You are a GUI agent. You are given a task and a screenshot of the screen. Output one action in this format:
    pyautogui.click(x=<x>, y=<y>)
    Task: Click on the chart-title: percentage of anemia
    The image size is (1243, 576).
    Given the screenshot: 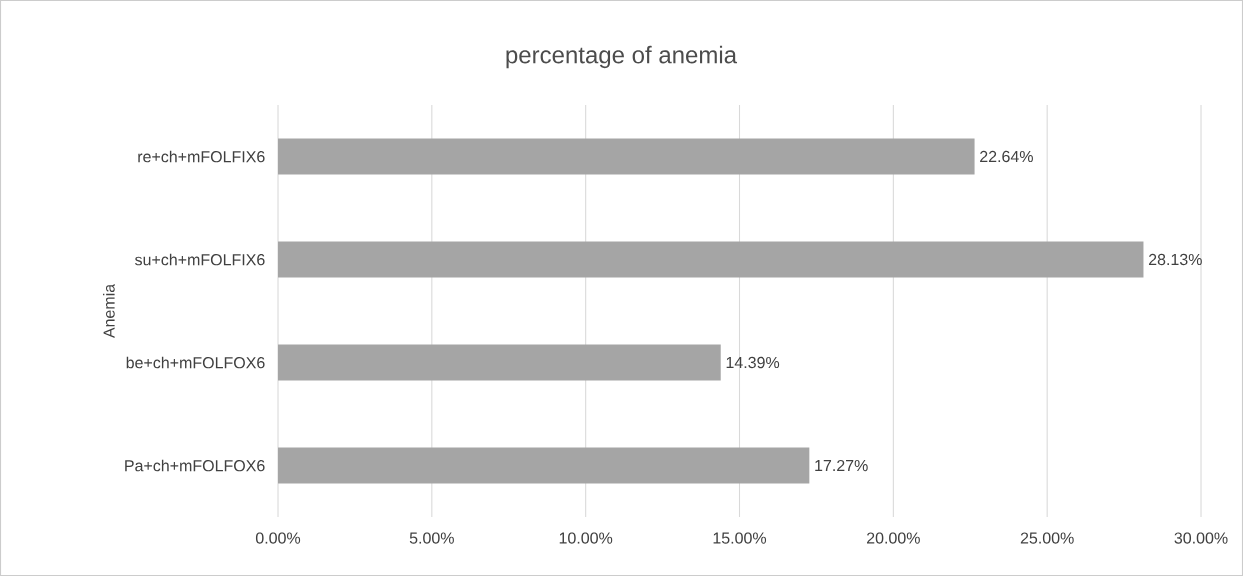 What is the action you would take?
    pyautogui.click(x=622, y=57)
    